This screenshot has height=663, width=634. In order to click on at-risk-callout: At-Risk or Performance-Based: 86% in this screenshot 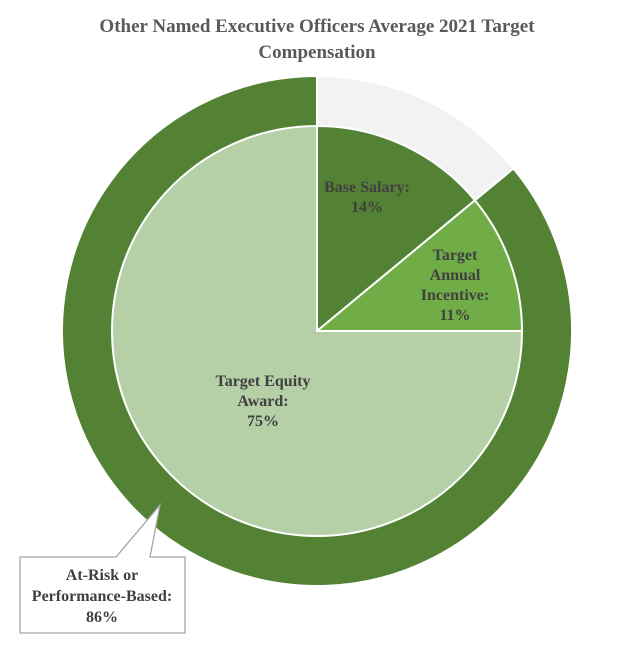, I will do `click(102, 568)`.